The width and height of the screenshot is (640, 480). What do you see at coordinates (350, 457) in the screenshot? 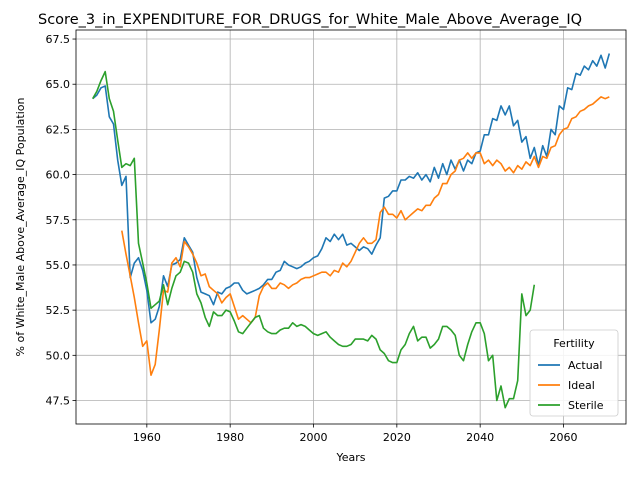
I see `x-axis-label: Years` at bounding box center [350, 457].